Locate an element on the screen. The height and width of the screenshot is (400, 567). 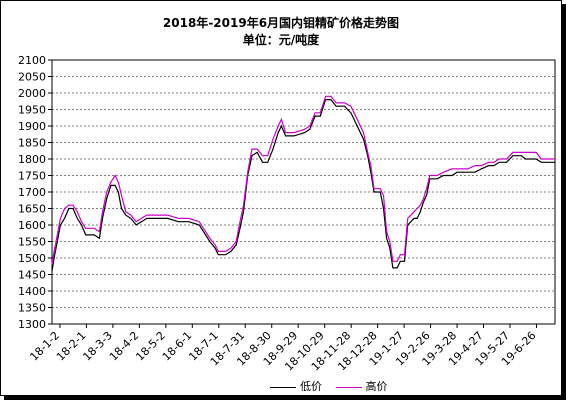
y-tick-label: 1400 is located at coordinates (32, 291).